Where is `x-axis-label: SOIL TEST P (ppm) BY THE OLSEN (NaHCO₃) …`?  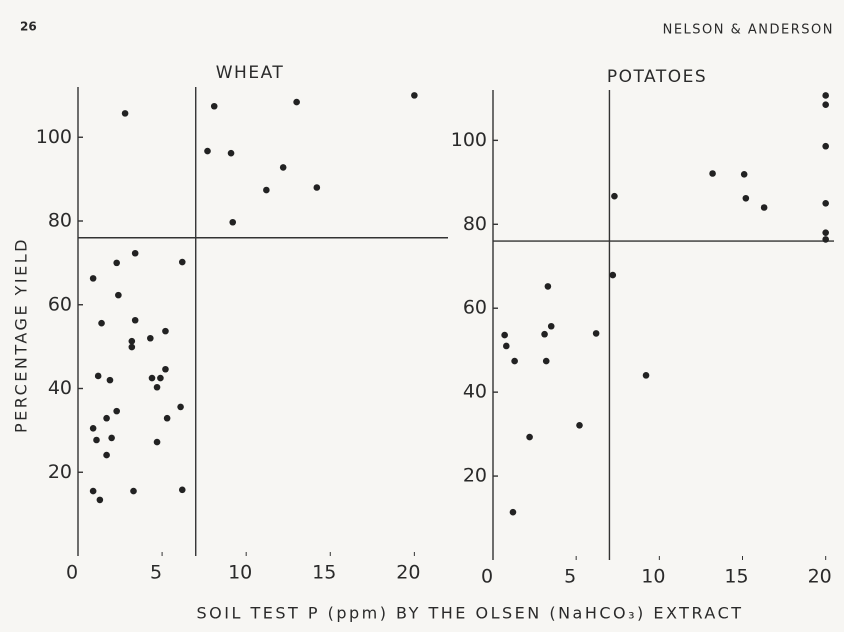 x-axis-label: SOIL TEST P (ppm) BY THE OLSEN (NaHCO₃) … is located at coordinates (469, 613).